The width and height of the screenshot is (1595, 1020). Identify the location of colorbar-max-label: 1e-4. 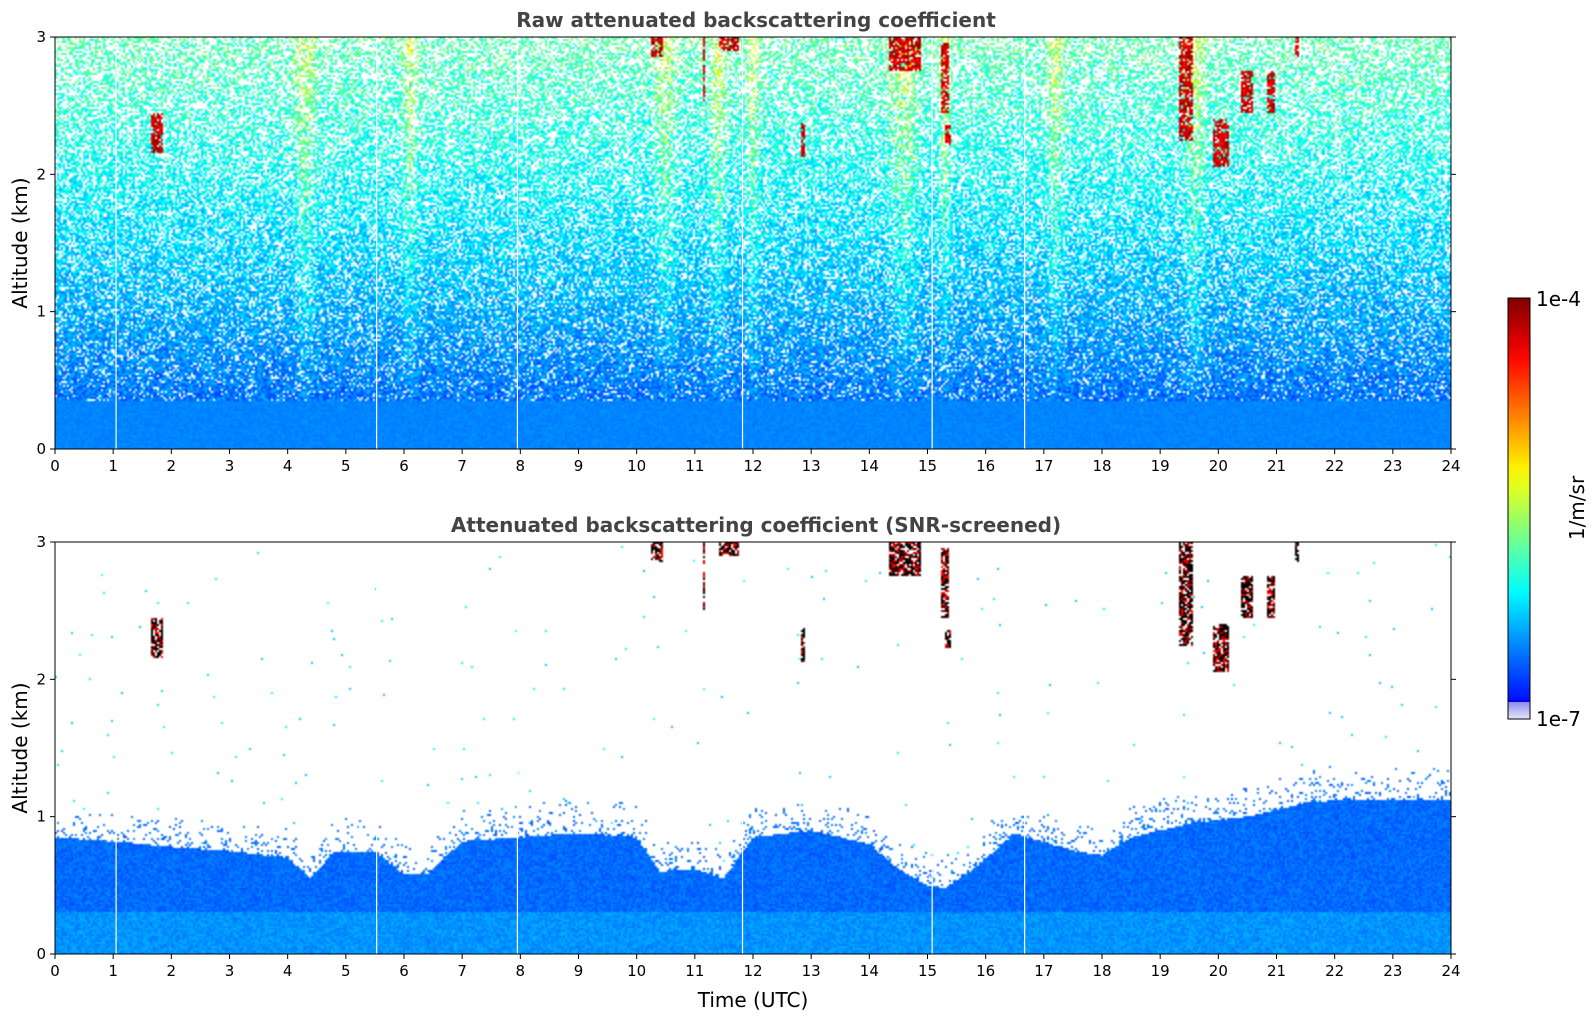
(1558, 299).